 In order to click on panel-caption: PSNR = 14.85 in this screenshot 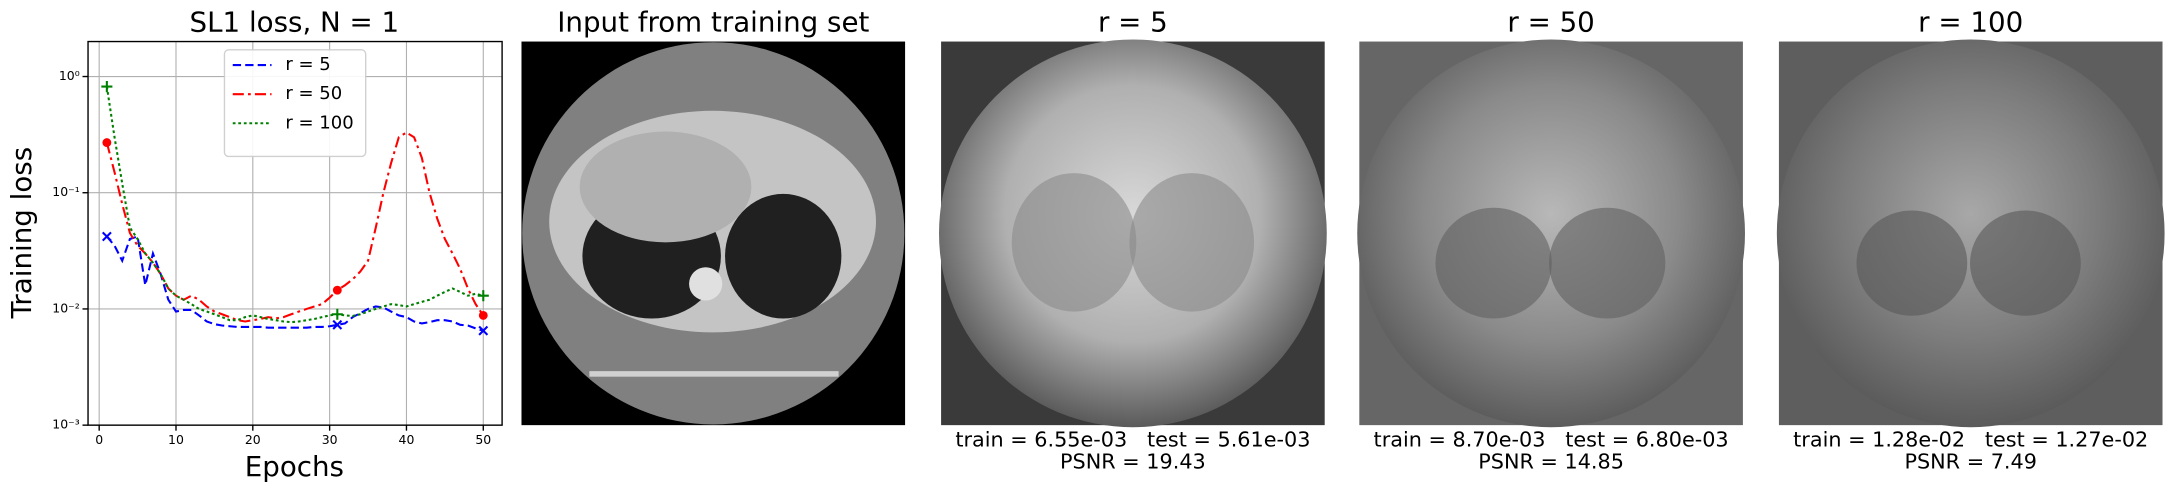, I will do `click(1551, 462)`.